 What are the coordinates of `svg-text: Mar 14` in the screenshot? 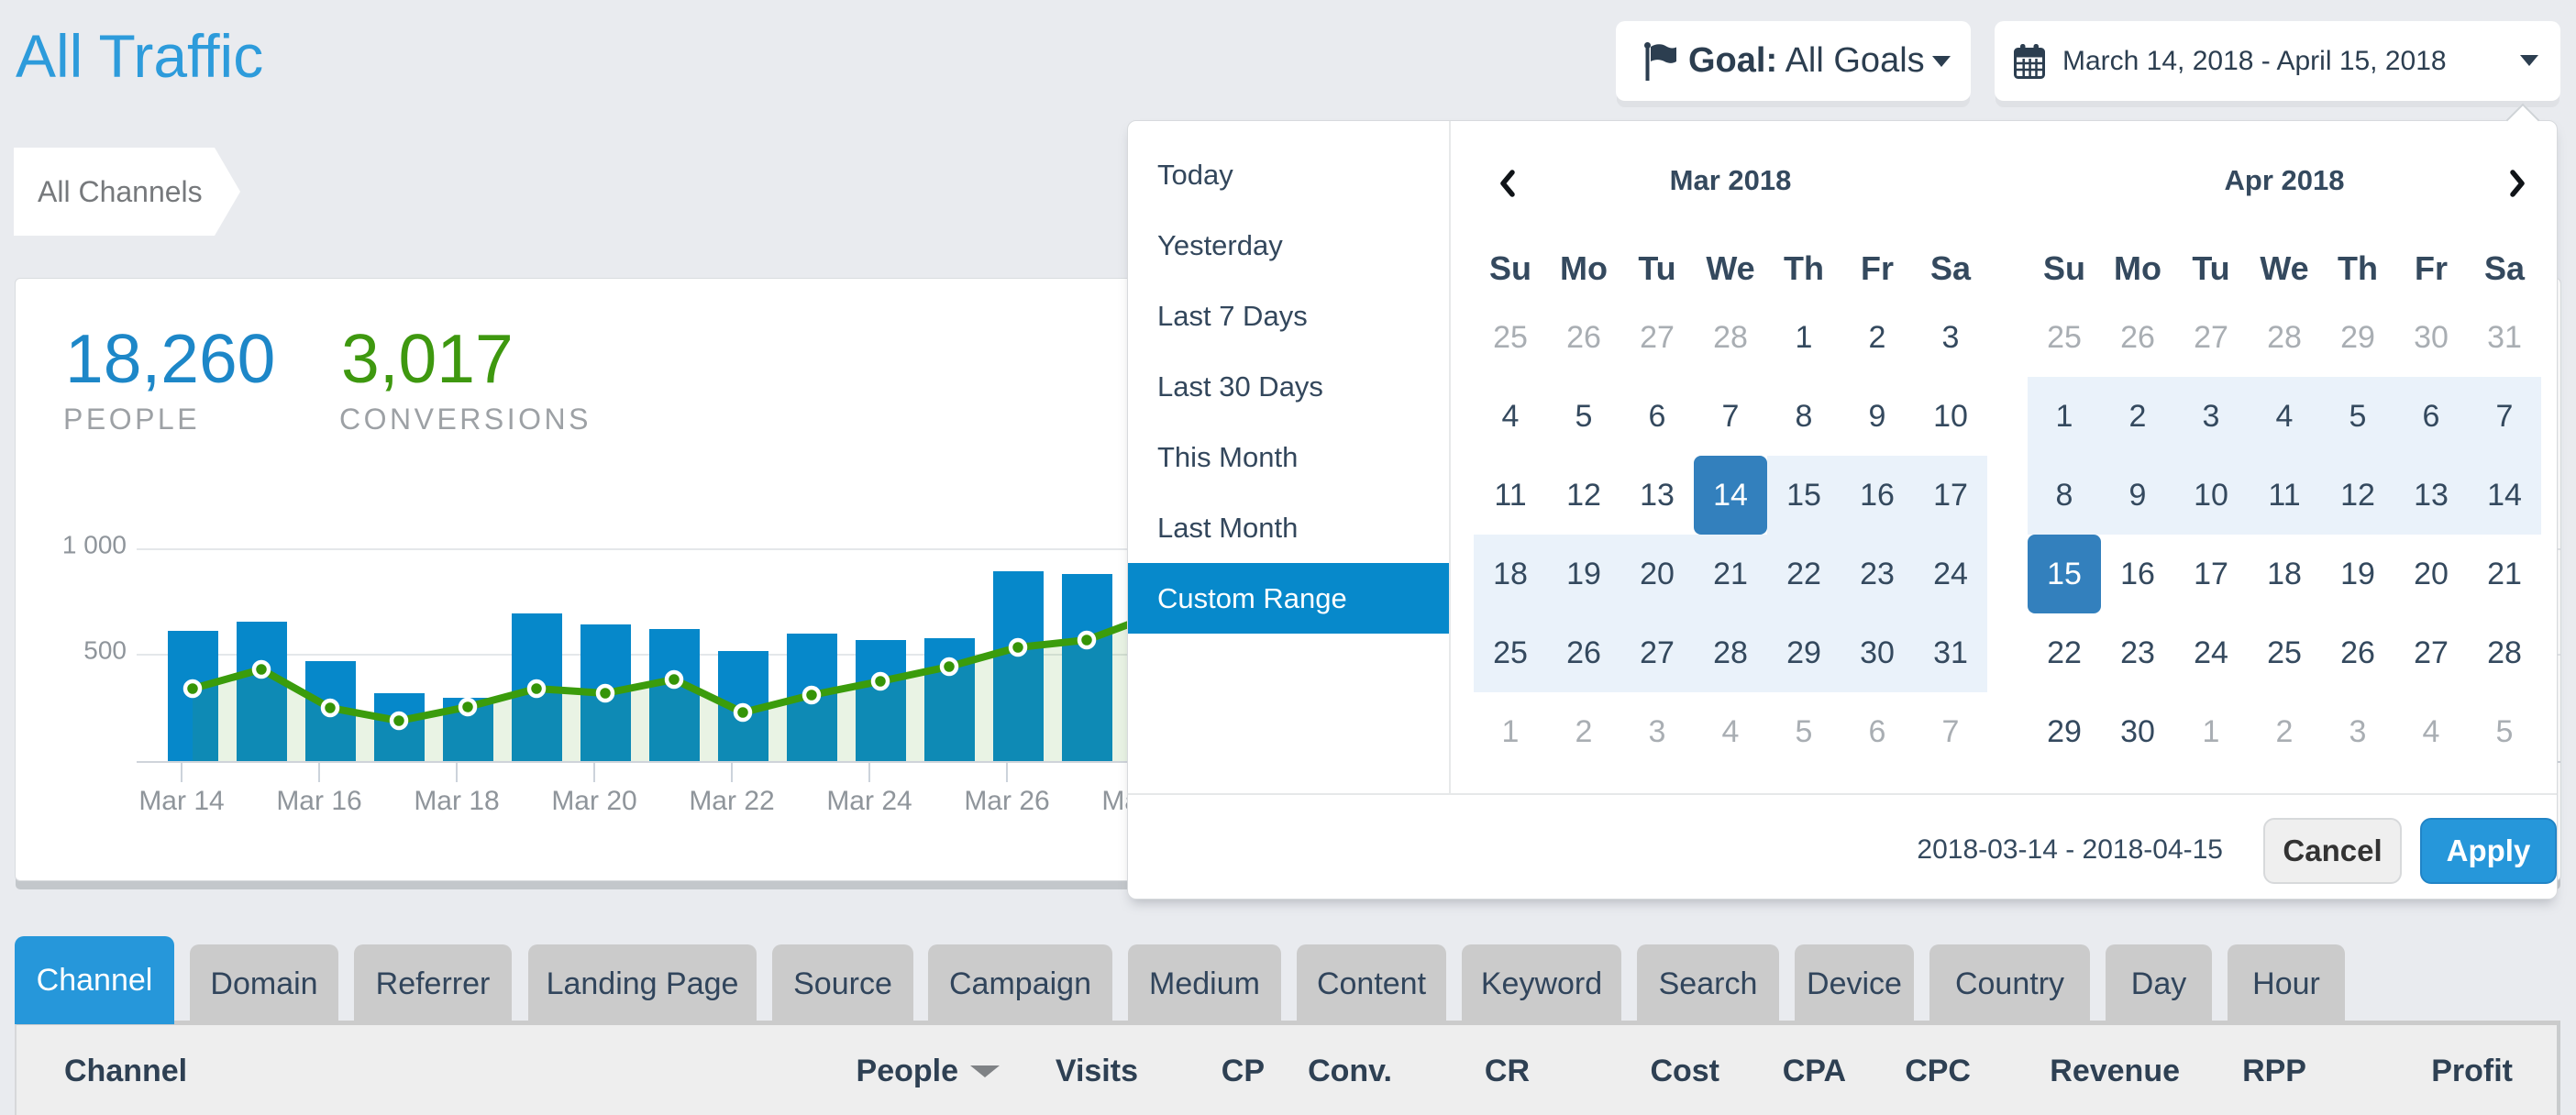 It's located at (181, 801).